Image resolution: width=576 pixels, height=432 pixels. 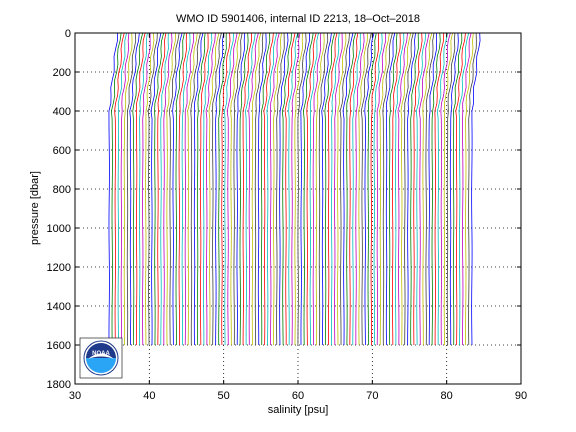 What do you see at coordinates (59, 307) in the screenshot?
I see `y-tick-label: 1400` at bounding box center [59, 307].